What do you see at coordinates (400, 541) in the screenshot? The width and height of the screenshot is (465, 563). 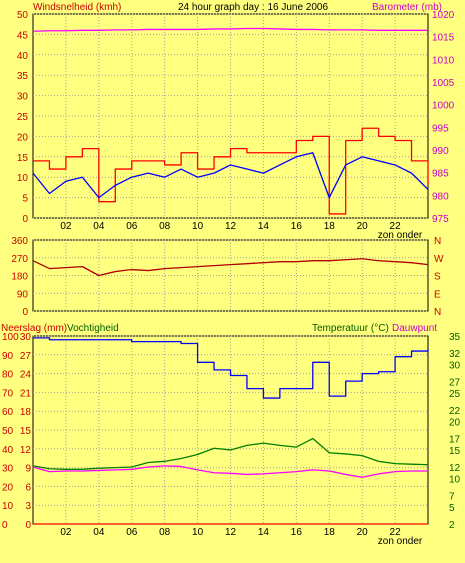 I see `humidity-zon-onder-label: zon onder` at bounding box center [400, 541].